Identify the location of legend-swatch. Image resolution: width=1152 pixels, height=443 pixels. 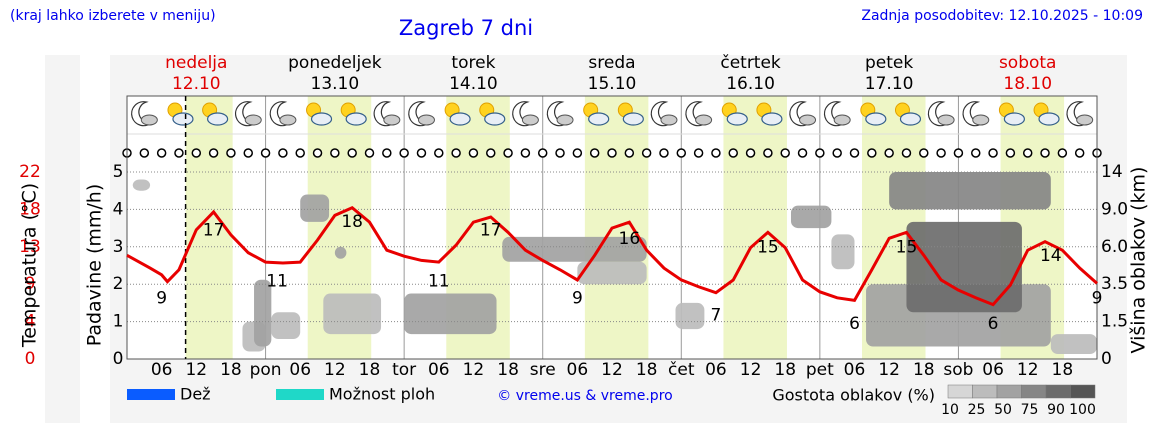
(151, 394).